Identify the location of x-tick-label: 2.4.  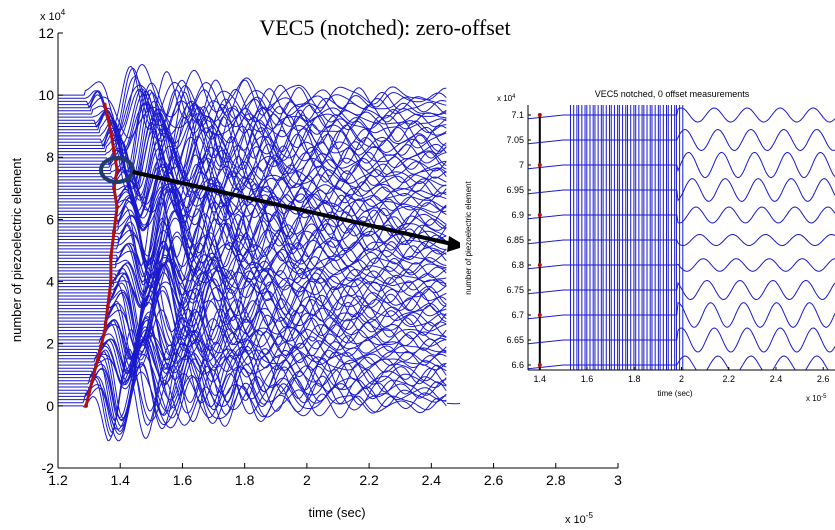
(432, 480).